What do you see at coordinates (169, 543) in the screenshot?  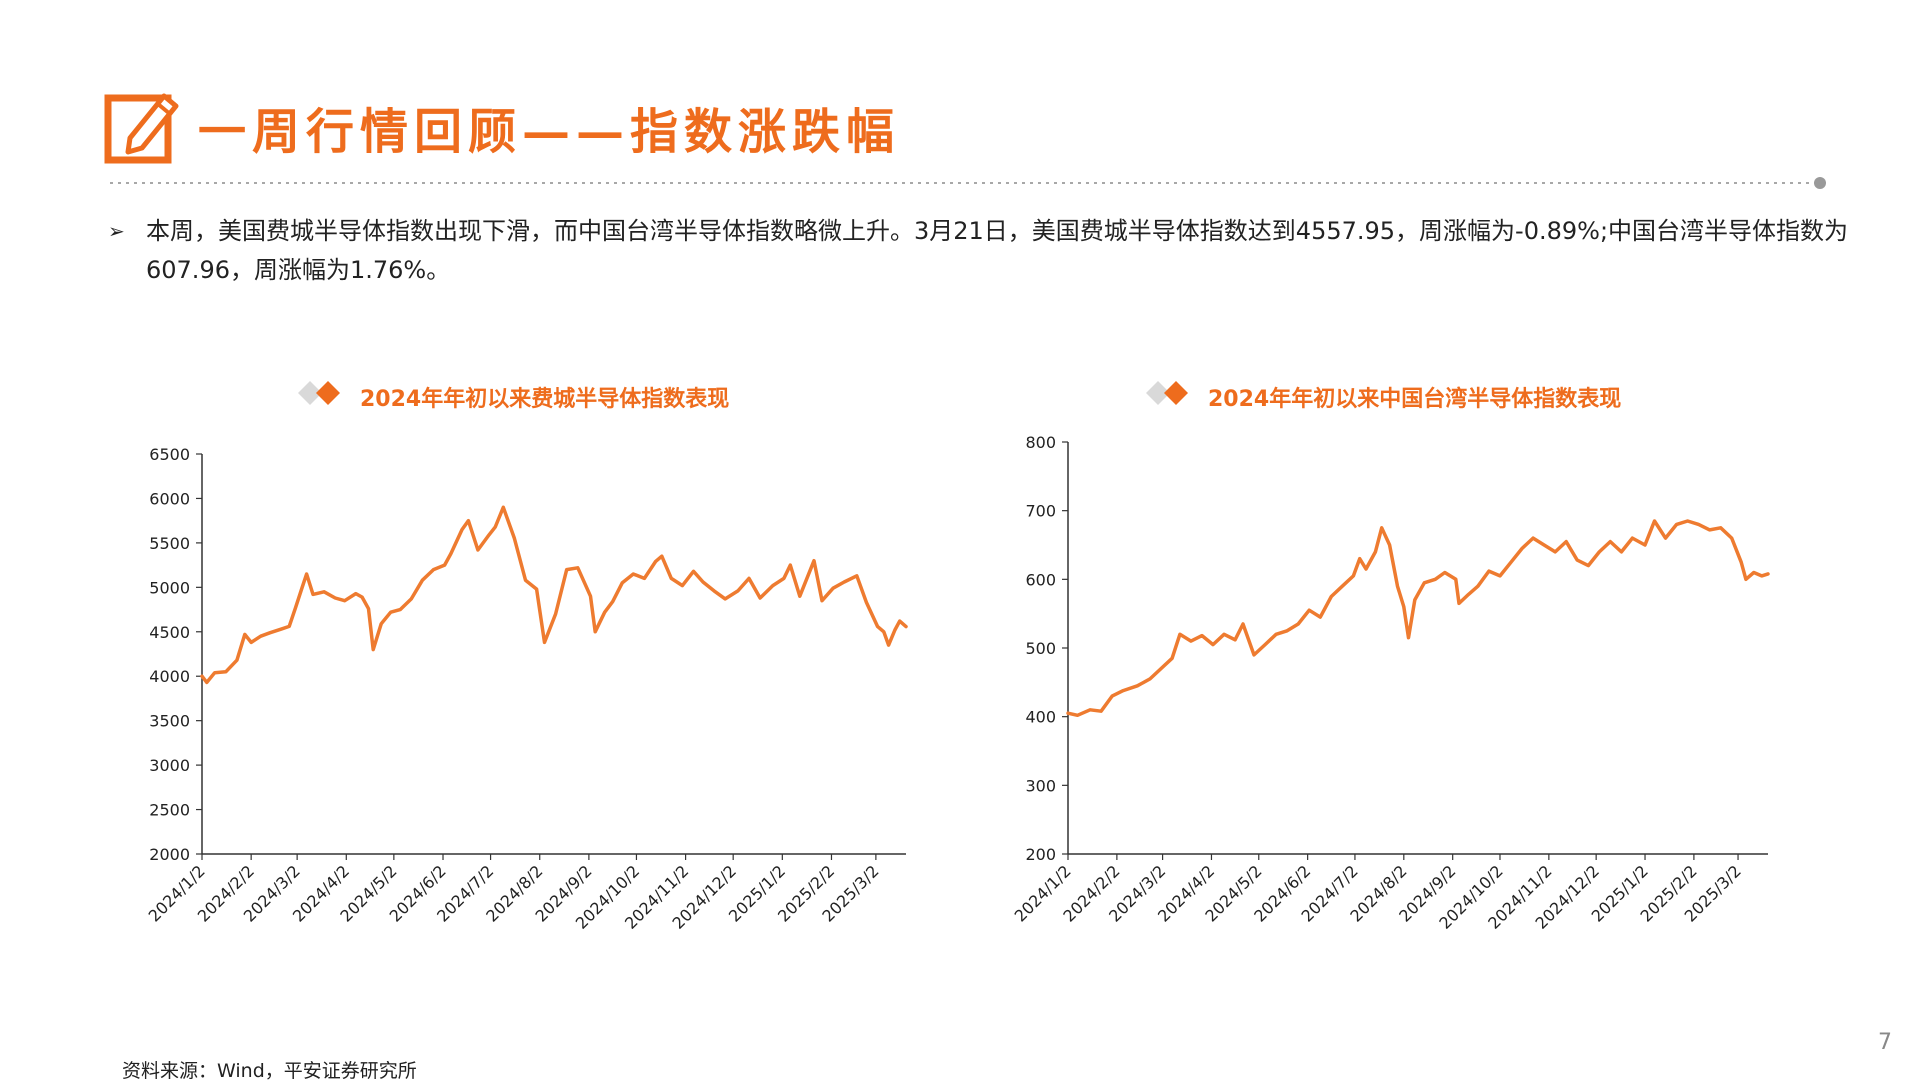 I see `y-tick-label: 5500` at bounding box center [169, 543].